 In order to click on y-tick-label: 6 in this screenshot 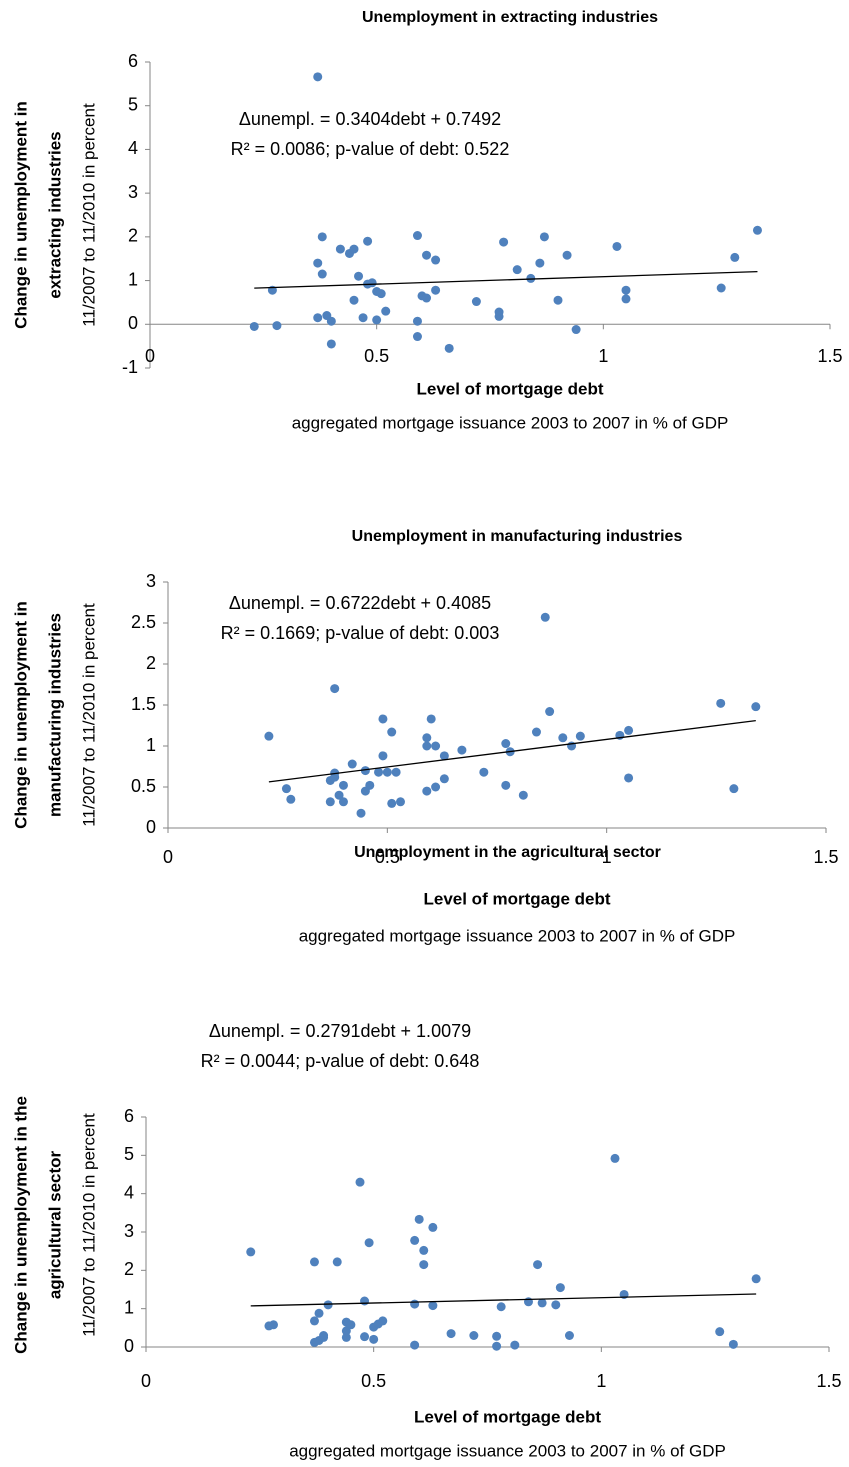, I will do `click(133, 61)`.